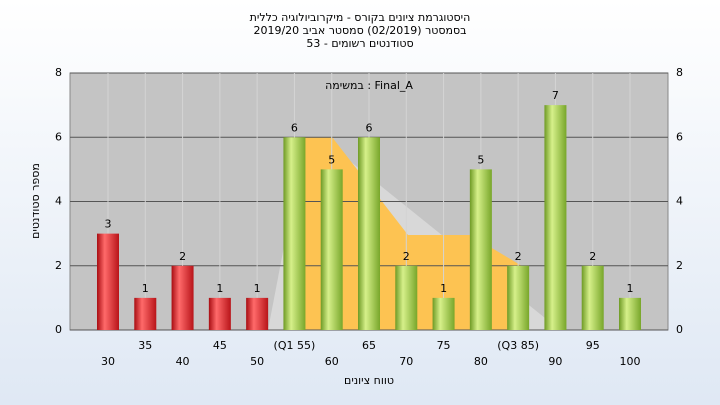 Image resolution: width=720 pixels, height=405 pixels. What do you see at coordinates (679, 136) in the screenshot?
I see `y2-tick-label: 6` at bounding box center [679, 136].